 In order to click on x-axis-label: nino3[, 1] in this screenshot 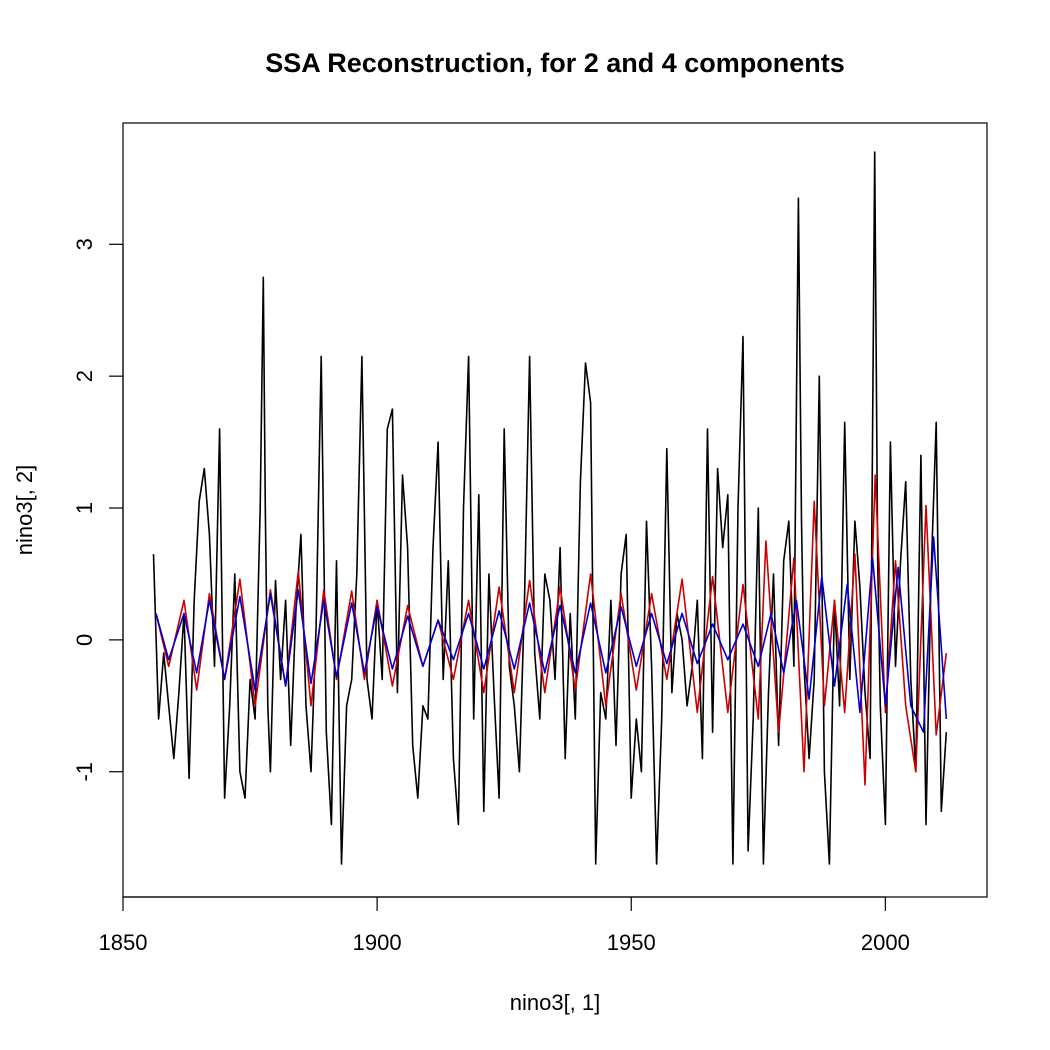, I will do `click(555, 1002)`.